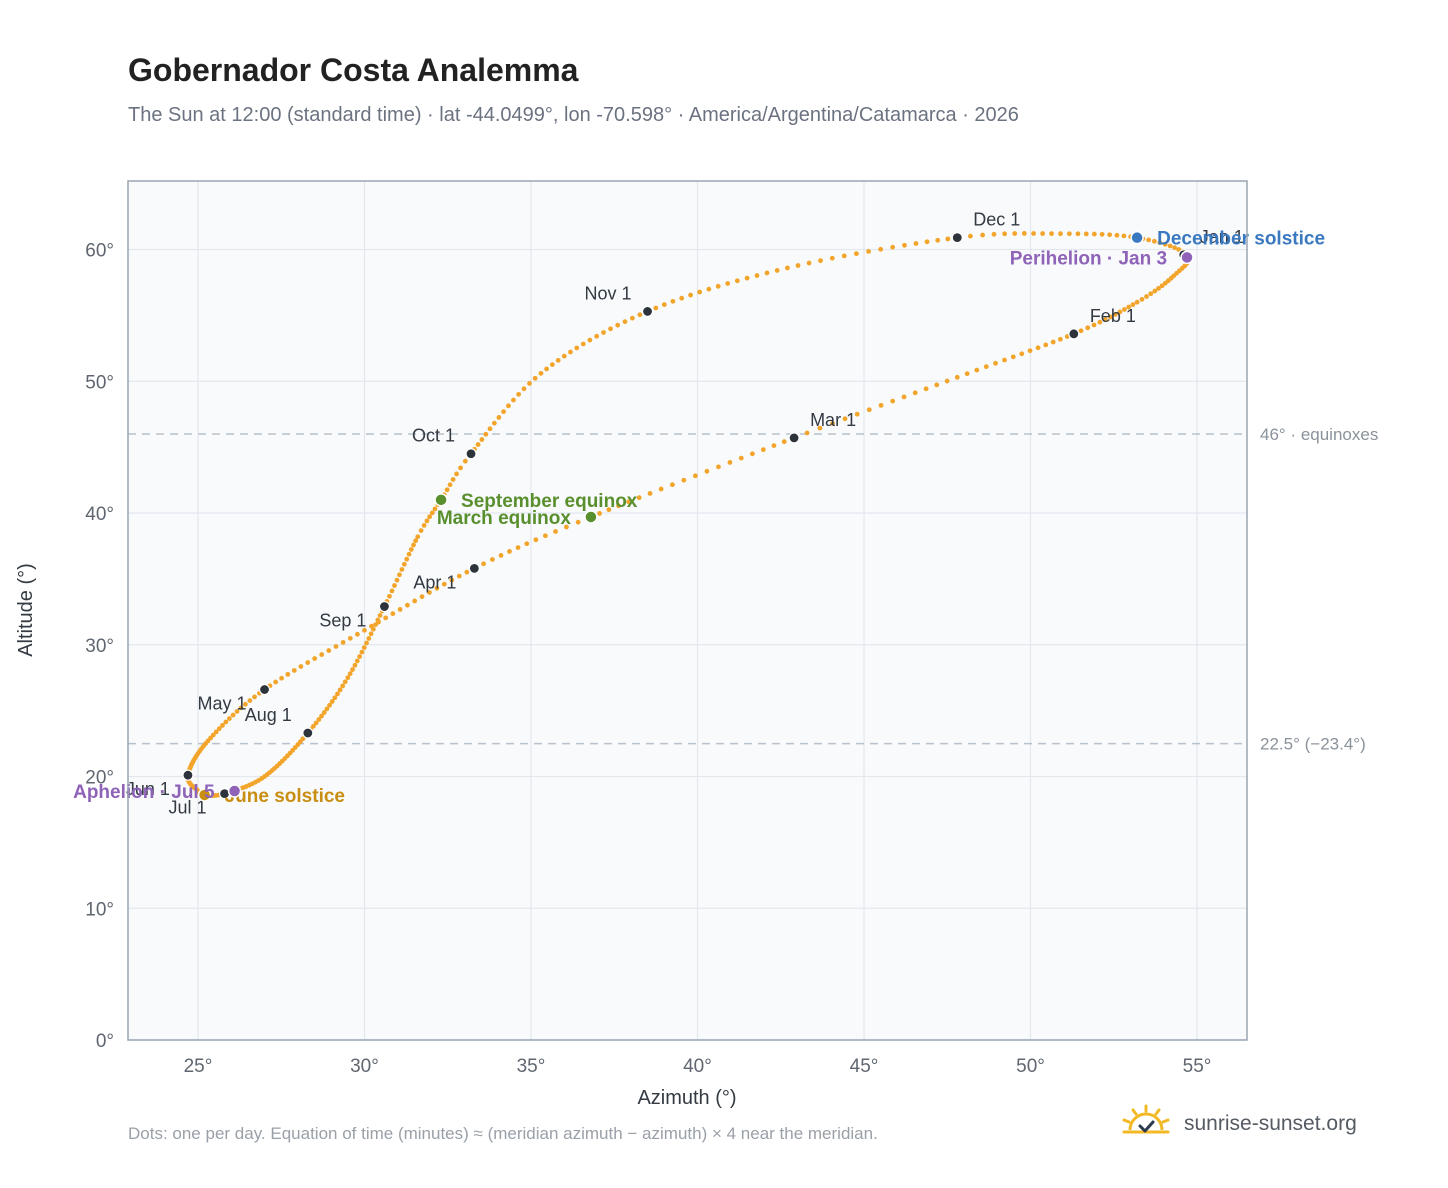 The image size is (1448, 1188). What do you see at coordinates (1238, 1124) in the screenshot?
I see `brand-logo: sunrise-sunset.org` at bounding box center [1238, 1124].